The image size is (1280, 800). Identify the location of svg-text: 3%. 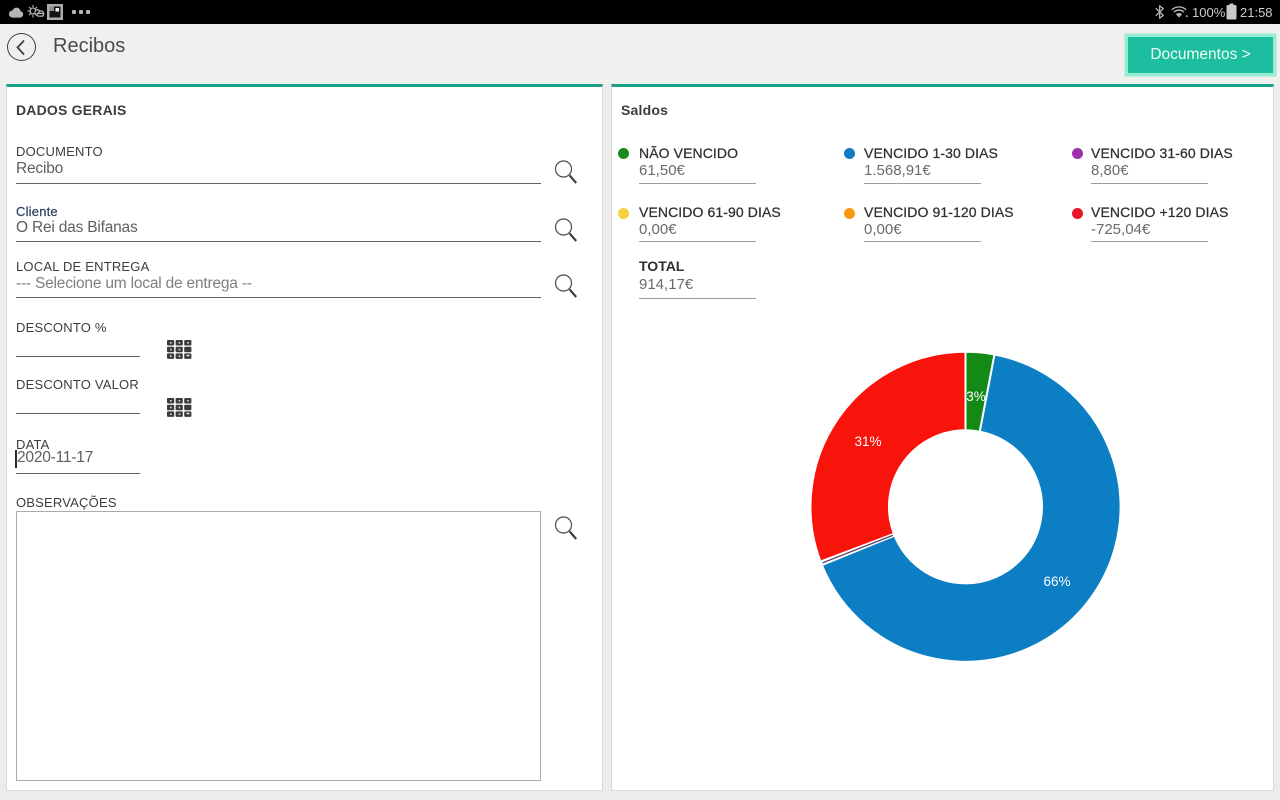
(976, 396).